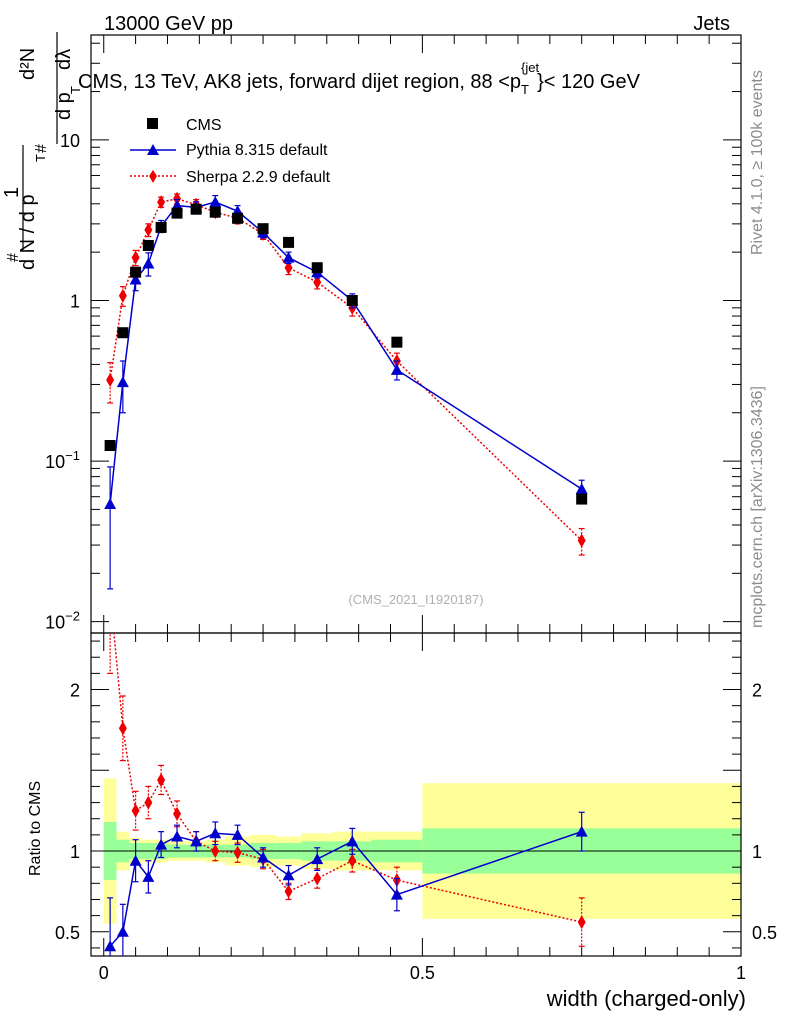 Image resolution: width=786 pixels, height=1024 pixels. I want to click on y-tick-label: 10⁻¹, so click(62, 460).